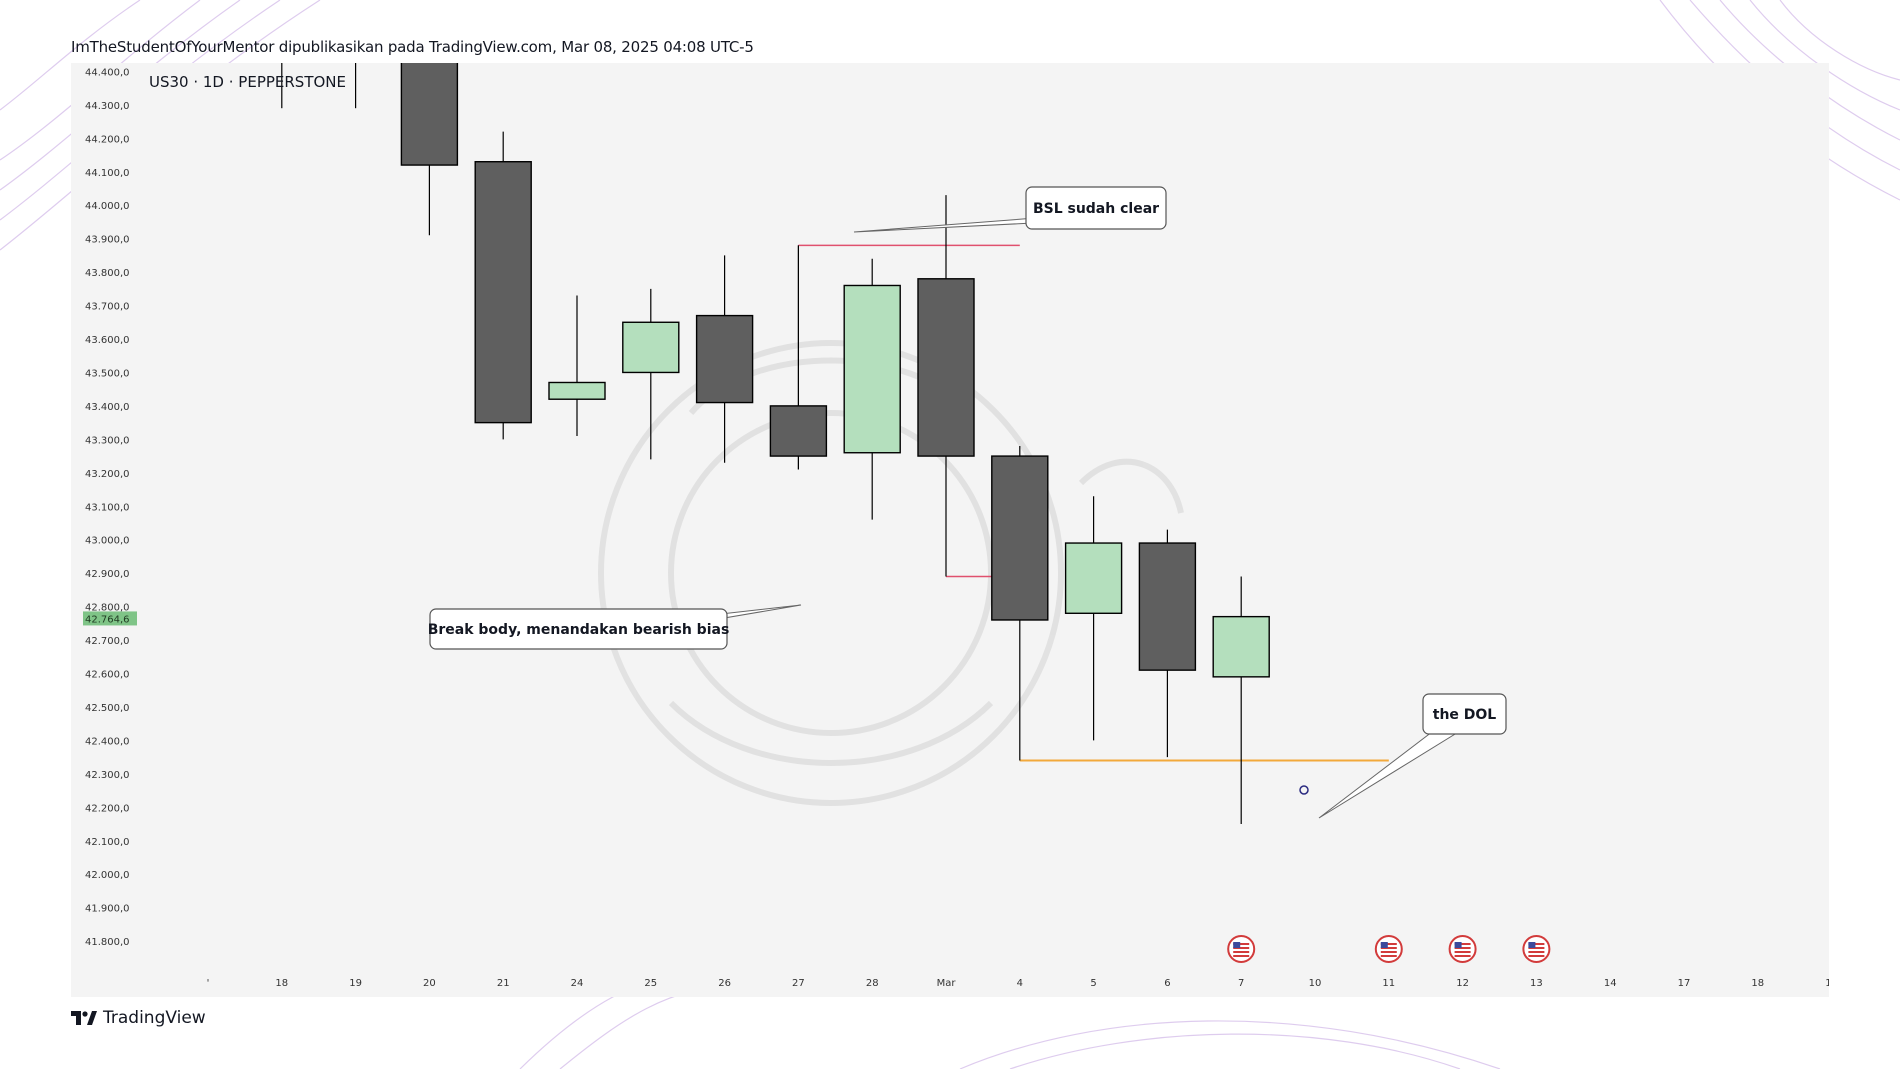  I want to click on callout-text: the DOL, so click(1465, 715).